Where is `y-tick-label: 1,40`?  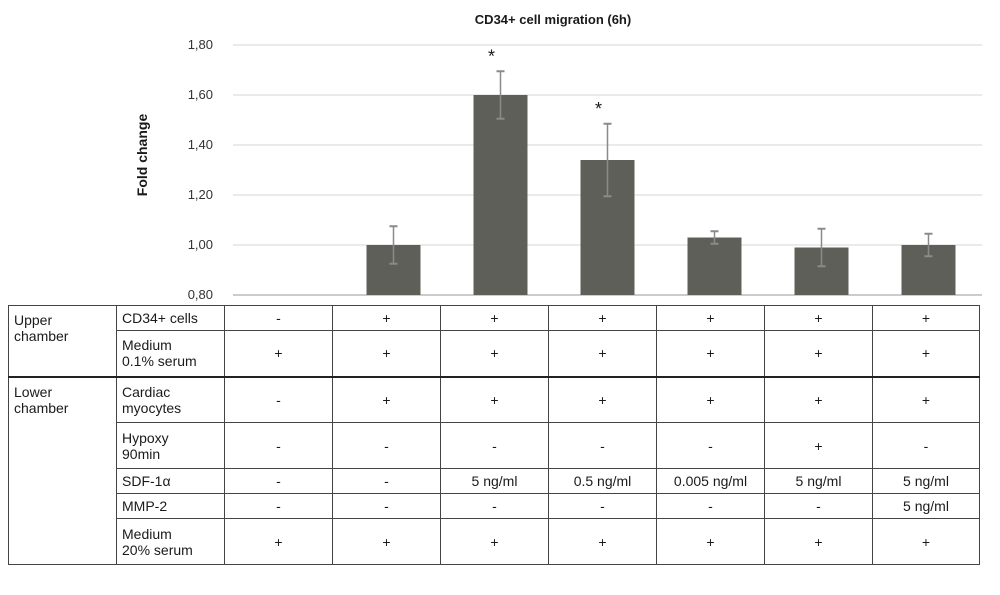 y-tick-label: 1,40 is located at coordinates (200, 144).